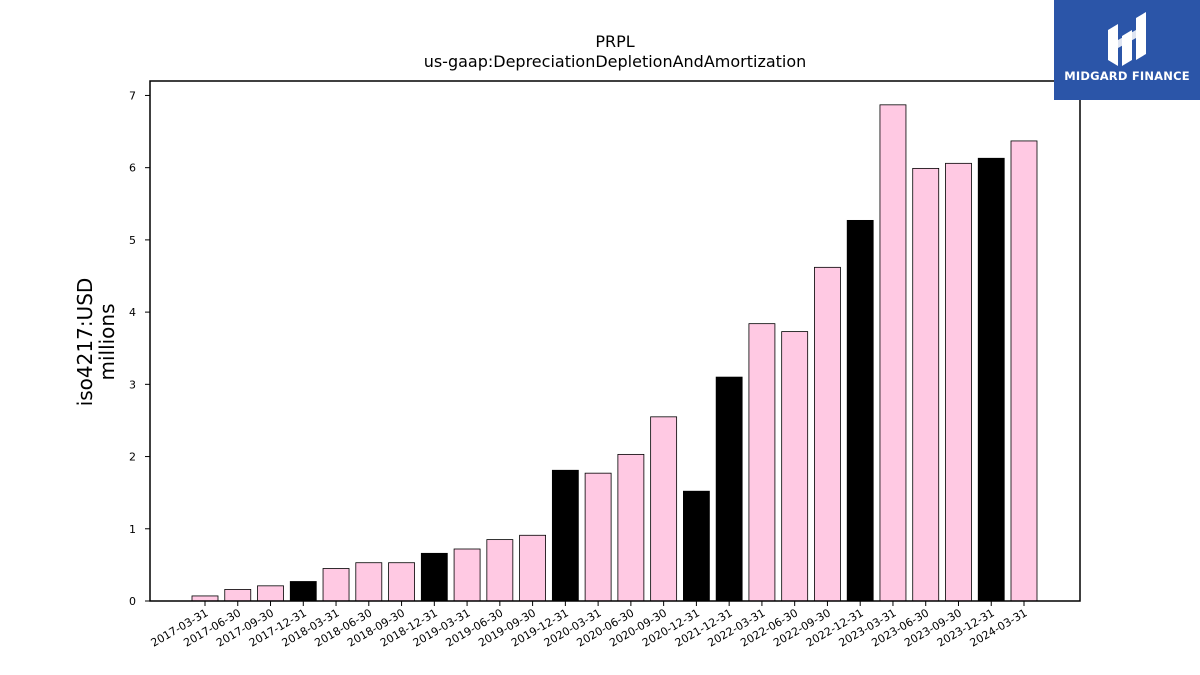 The width and height of the screenshot is (1200, 675). What do you see at coordinates (132, 240) in the screenshot?
I see `y-tick-label: 5` at bounding box center [132, 240].